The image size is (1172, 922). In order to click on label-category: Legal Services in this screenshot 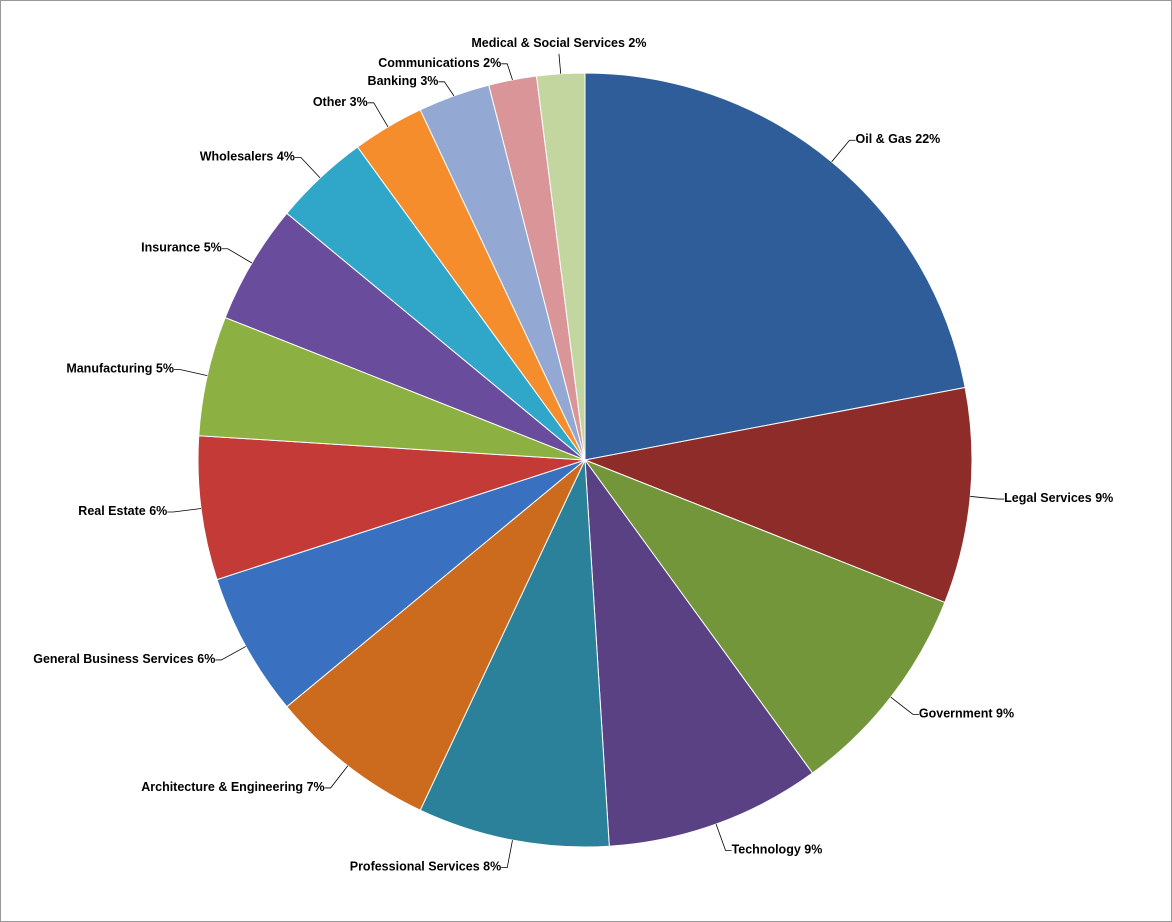, I will do `click(1048, 498)`.